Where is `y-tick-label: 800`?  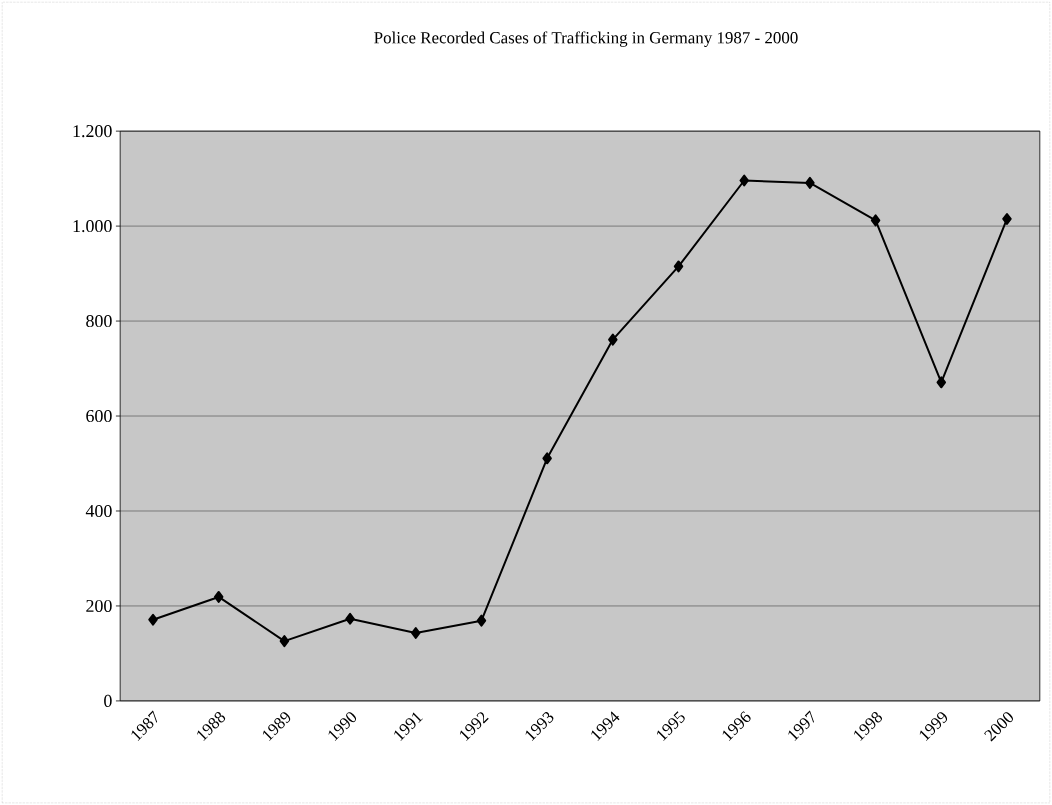 y-tick-label: 800 is located at coordinates (99, 321).